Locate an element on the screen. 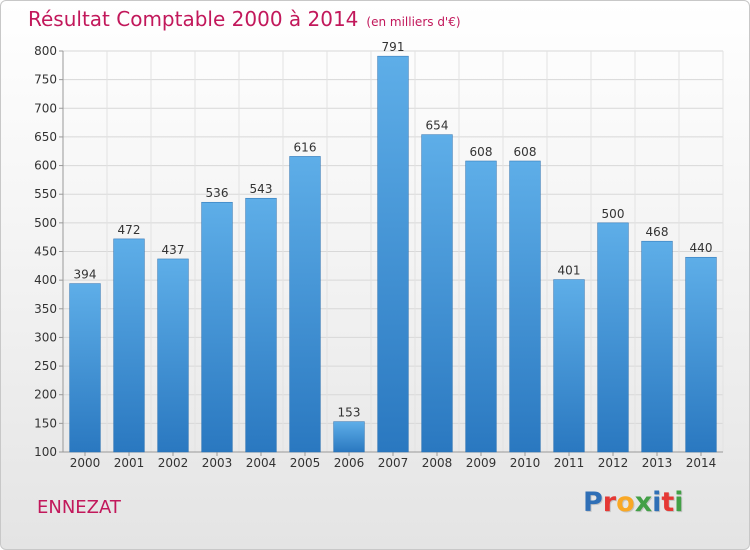  place-name: ENNEZAT is located at coordinates (79, 507).